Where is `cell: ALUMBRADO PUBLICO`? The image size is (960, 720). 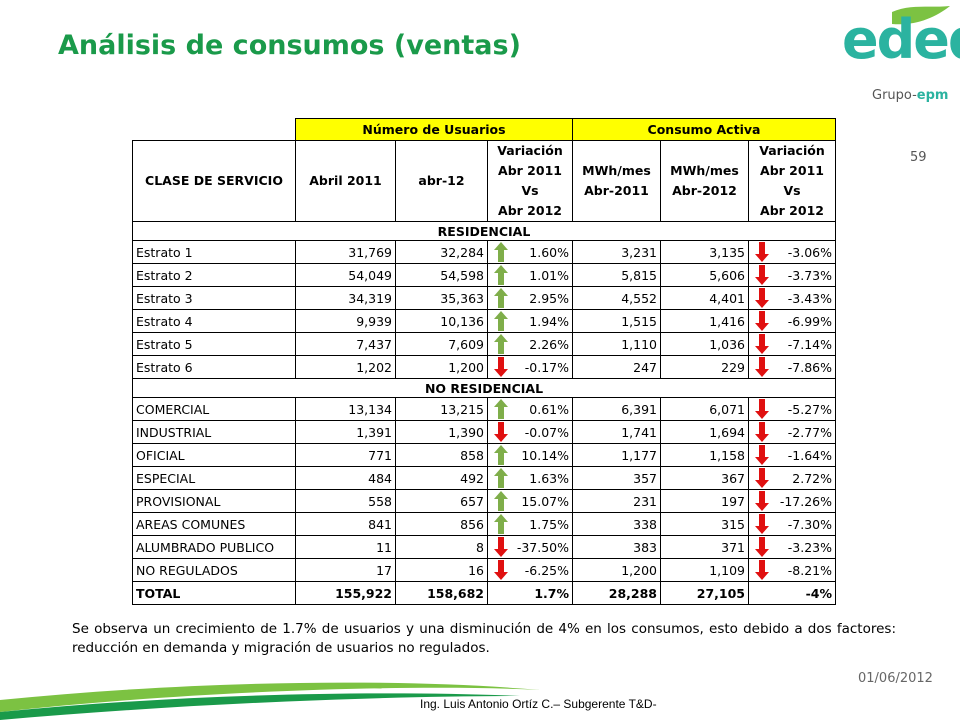
cell: ALUMBRADO PUBLICO is located at coordinates (214, 547).